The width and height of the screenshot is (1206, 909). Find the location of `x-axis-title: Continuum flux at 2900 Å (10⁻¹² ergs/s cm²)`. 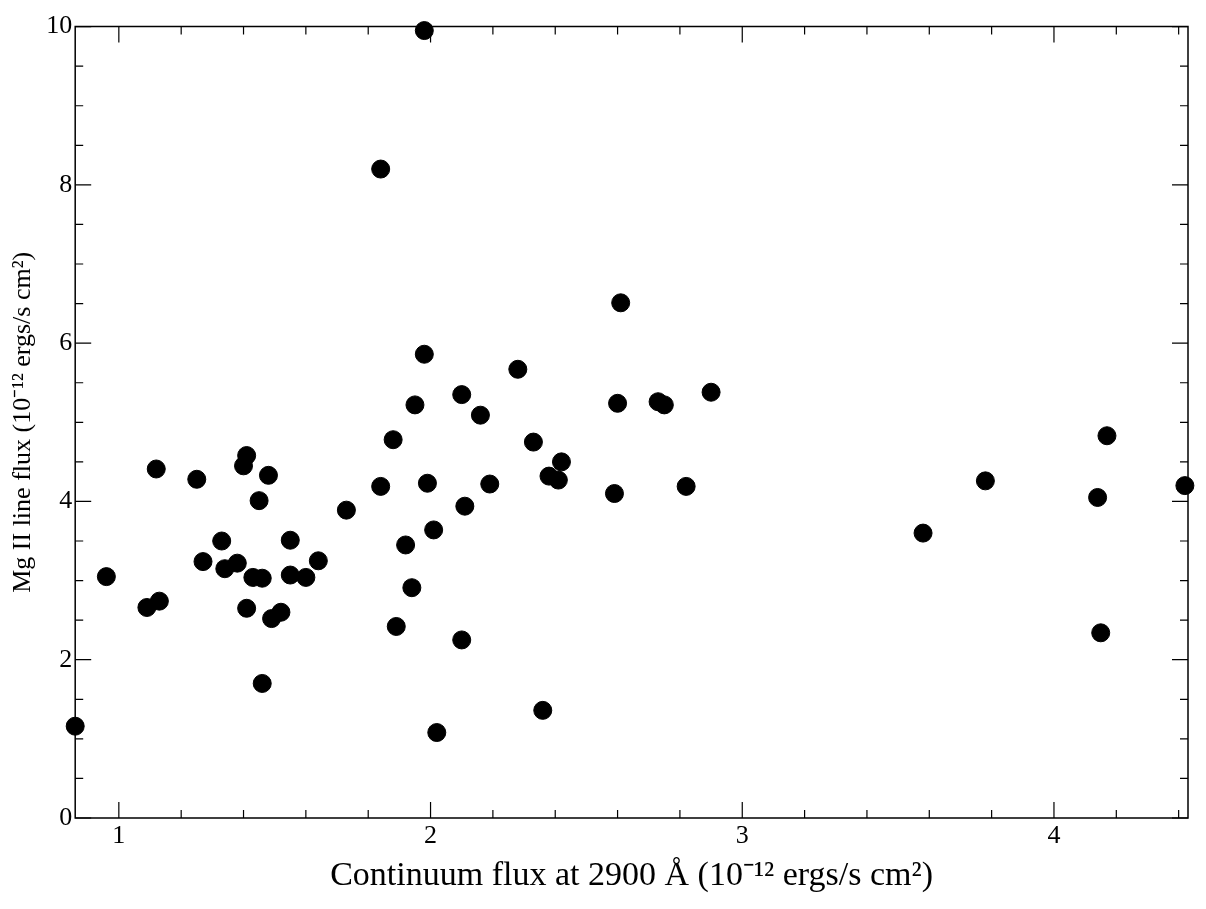

x-axis-title: Continuum flux at 2900 Å (10⁻¹² ergs/s cm²) is located at coordinates (632, 873).